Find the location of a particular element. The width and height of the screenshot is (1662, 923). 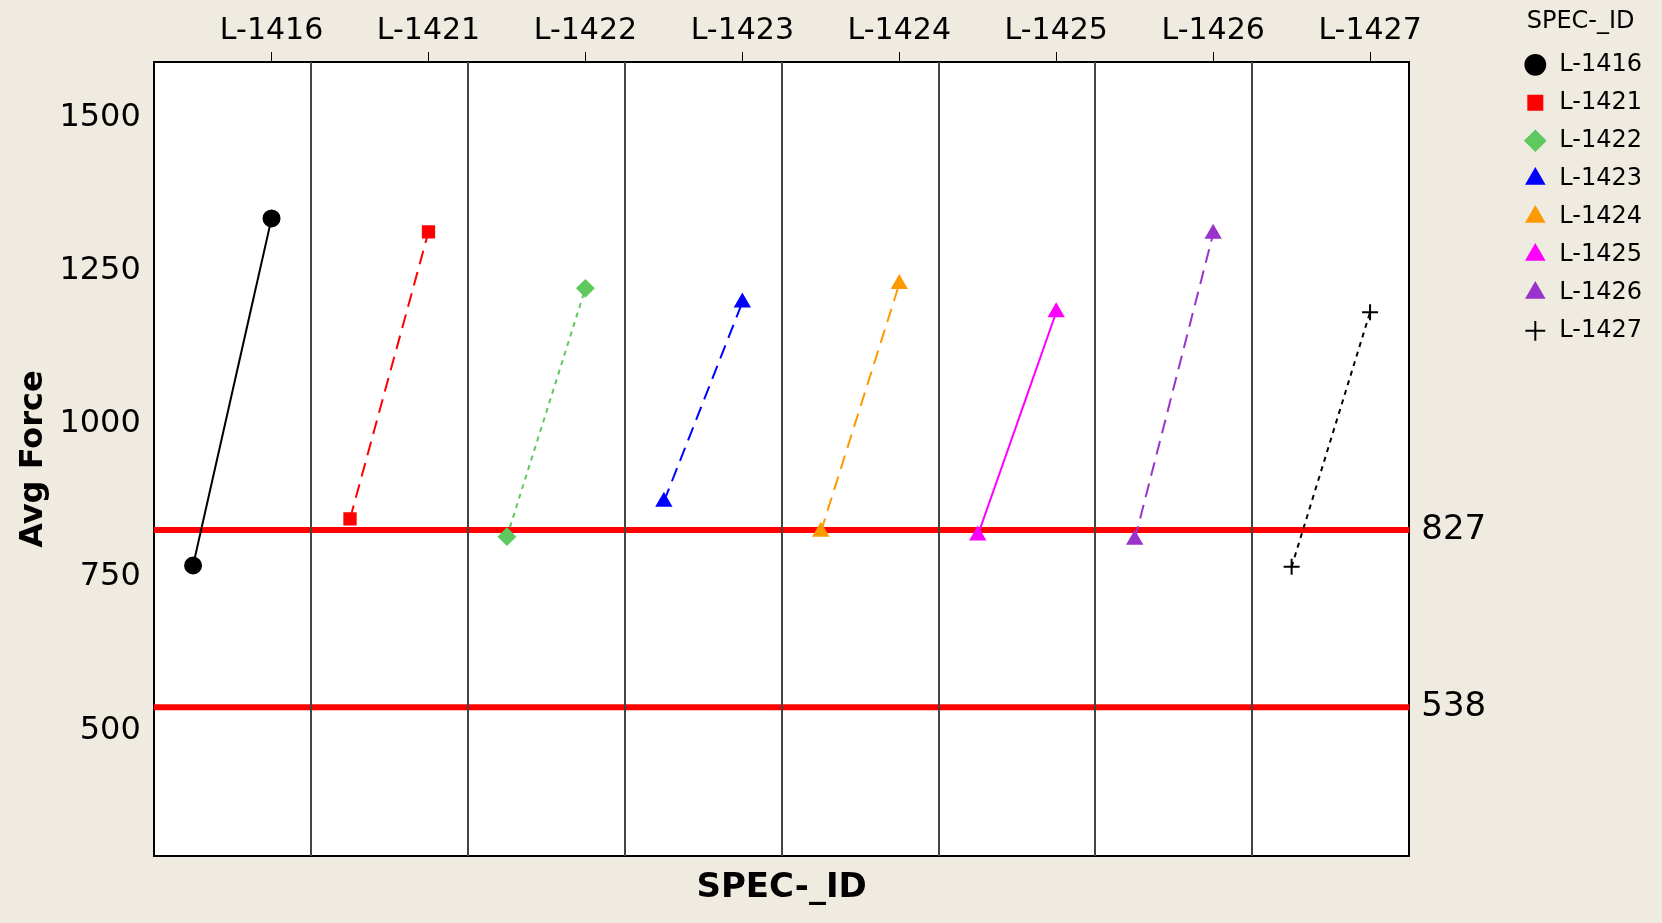

y-tick-label: 1500 is located at coordinates (100, 114).